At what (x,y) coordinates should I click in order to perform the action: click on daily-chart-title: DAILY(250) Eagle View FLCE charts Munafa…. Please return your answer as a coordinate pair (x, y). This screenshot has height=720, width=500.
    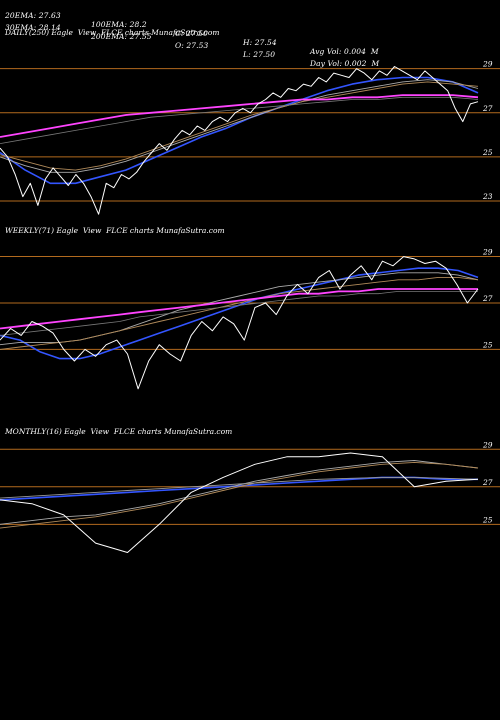
    Looking at the image, I should click on (112, 32).